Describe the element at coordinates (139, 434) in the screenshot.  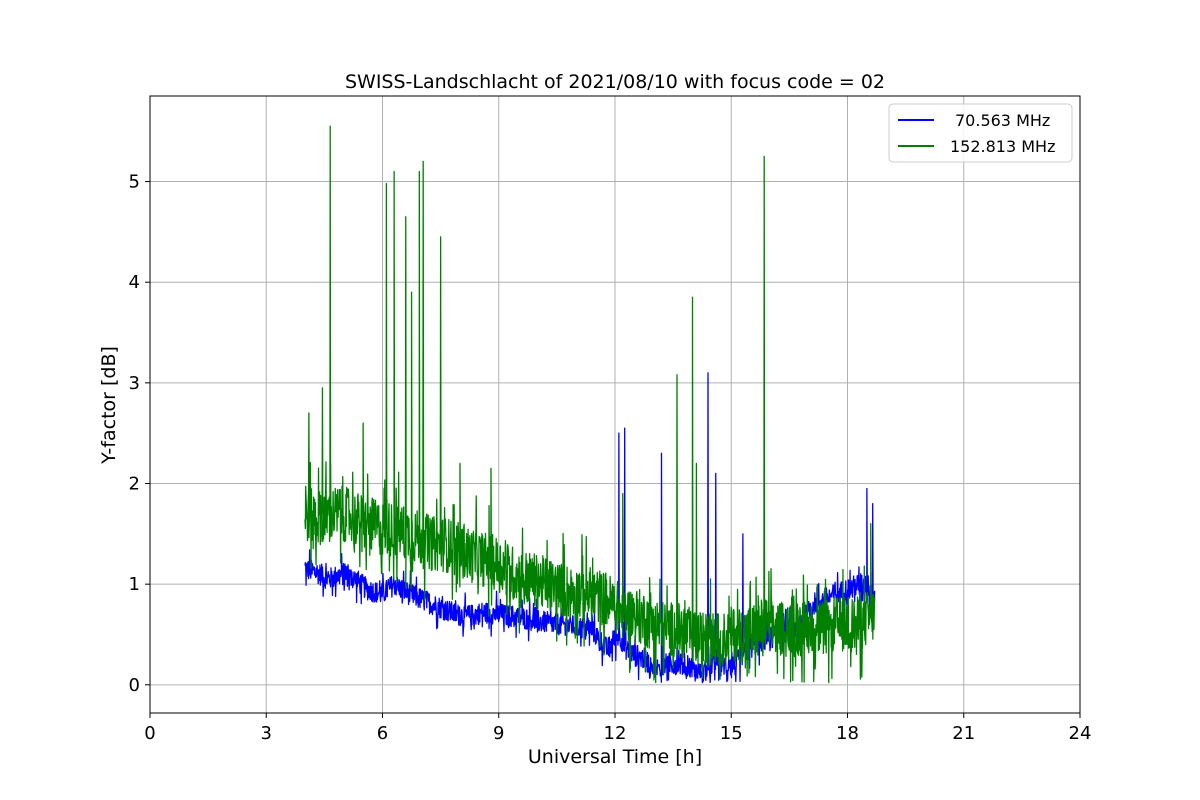
I see `y-axis: 0 1 2 3 4 5` at that location.